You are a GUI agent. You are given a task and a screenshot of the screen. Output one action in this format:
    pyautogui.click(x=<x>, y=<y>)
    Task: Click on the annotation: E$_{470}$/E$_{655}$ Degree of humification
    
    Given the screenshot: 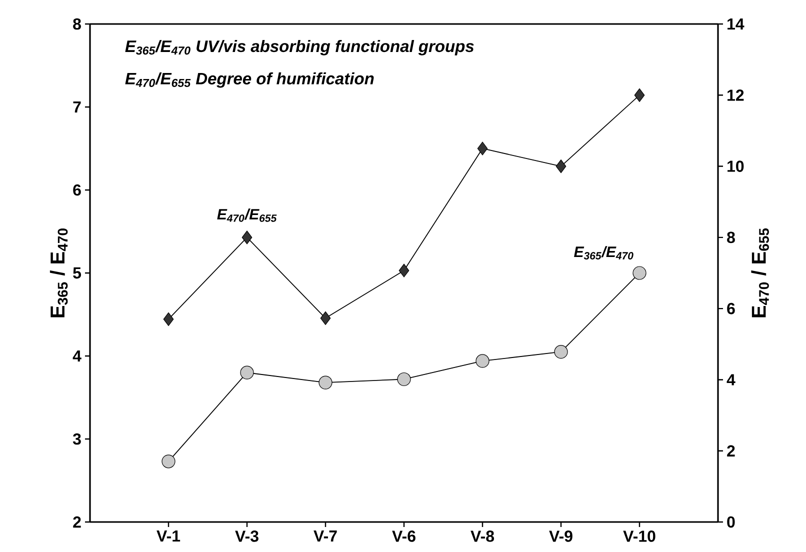 What is the action you would take?
    pyautogui.click(x=249, y=80)
    